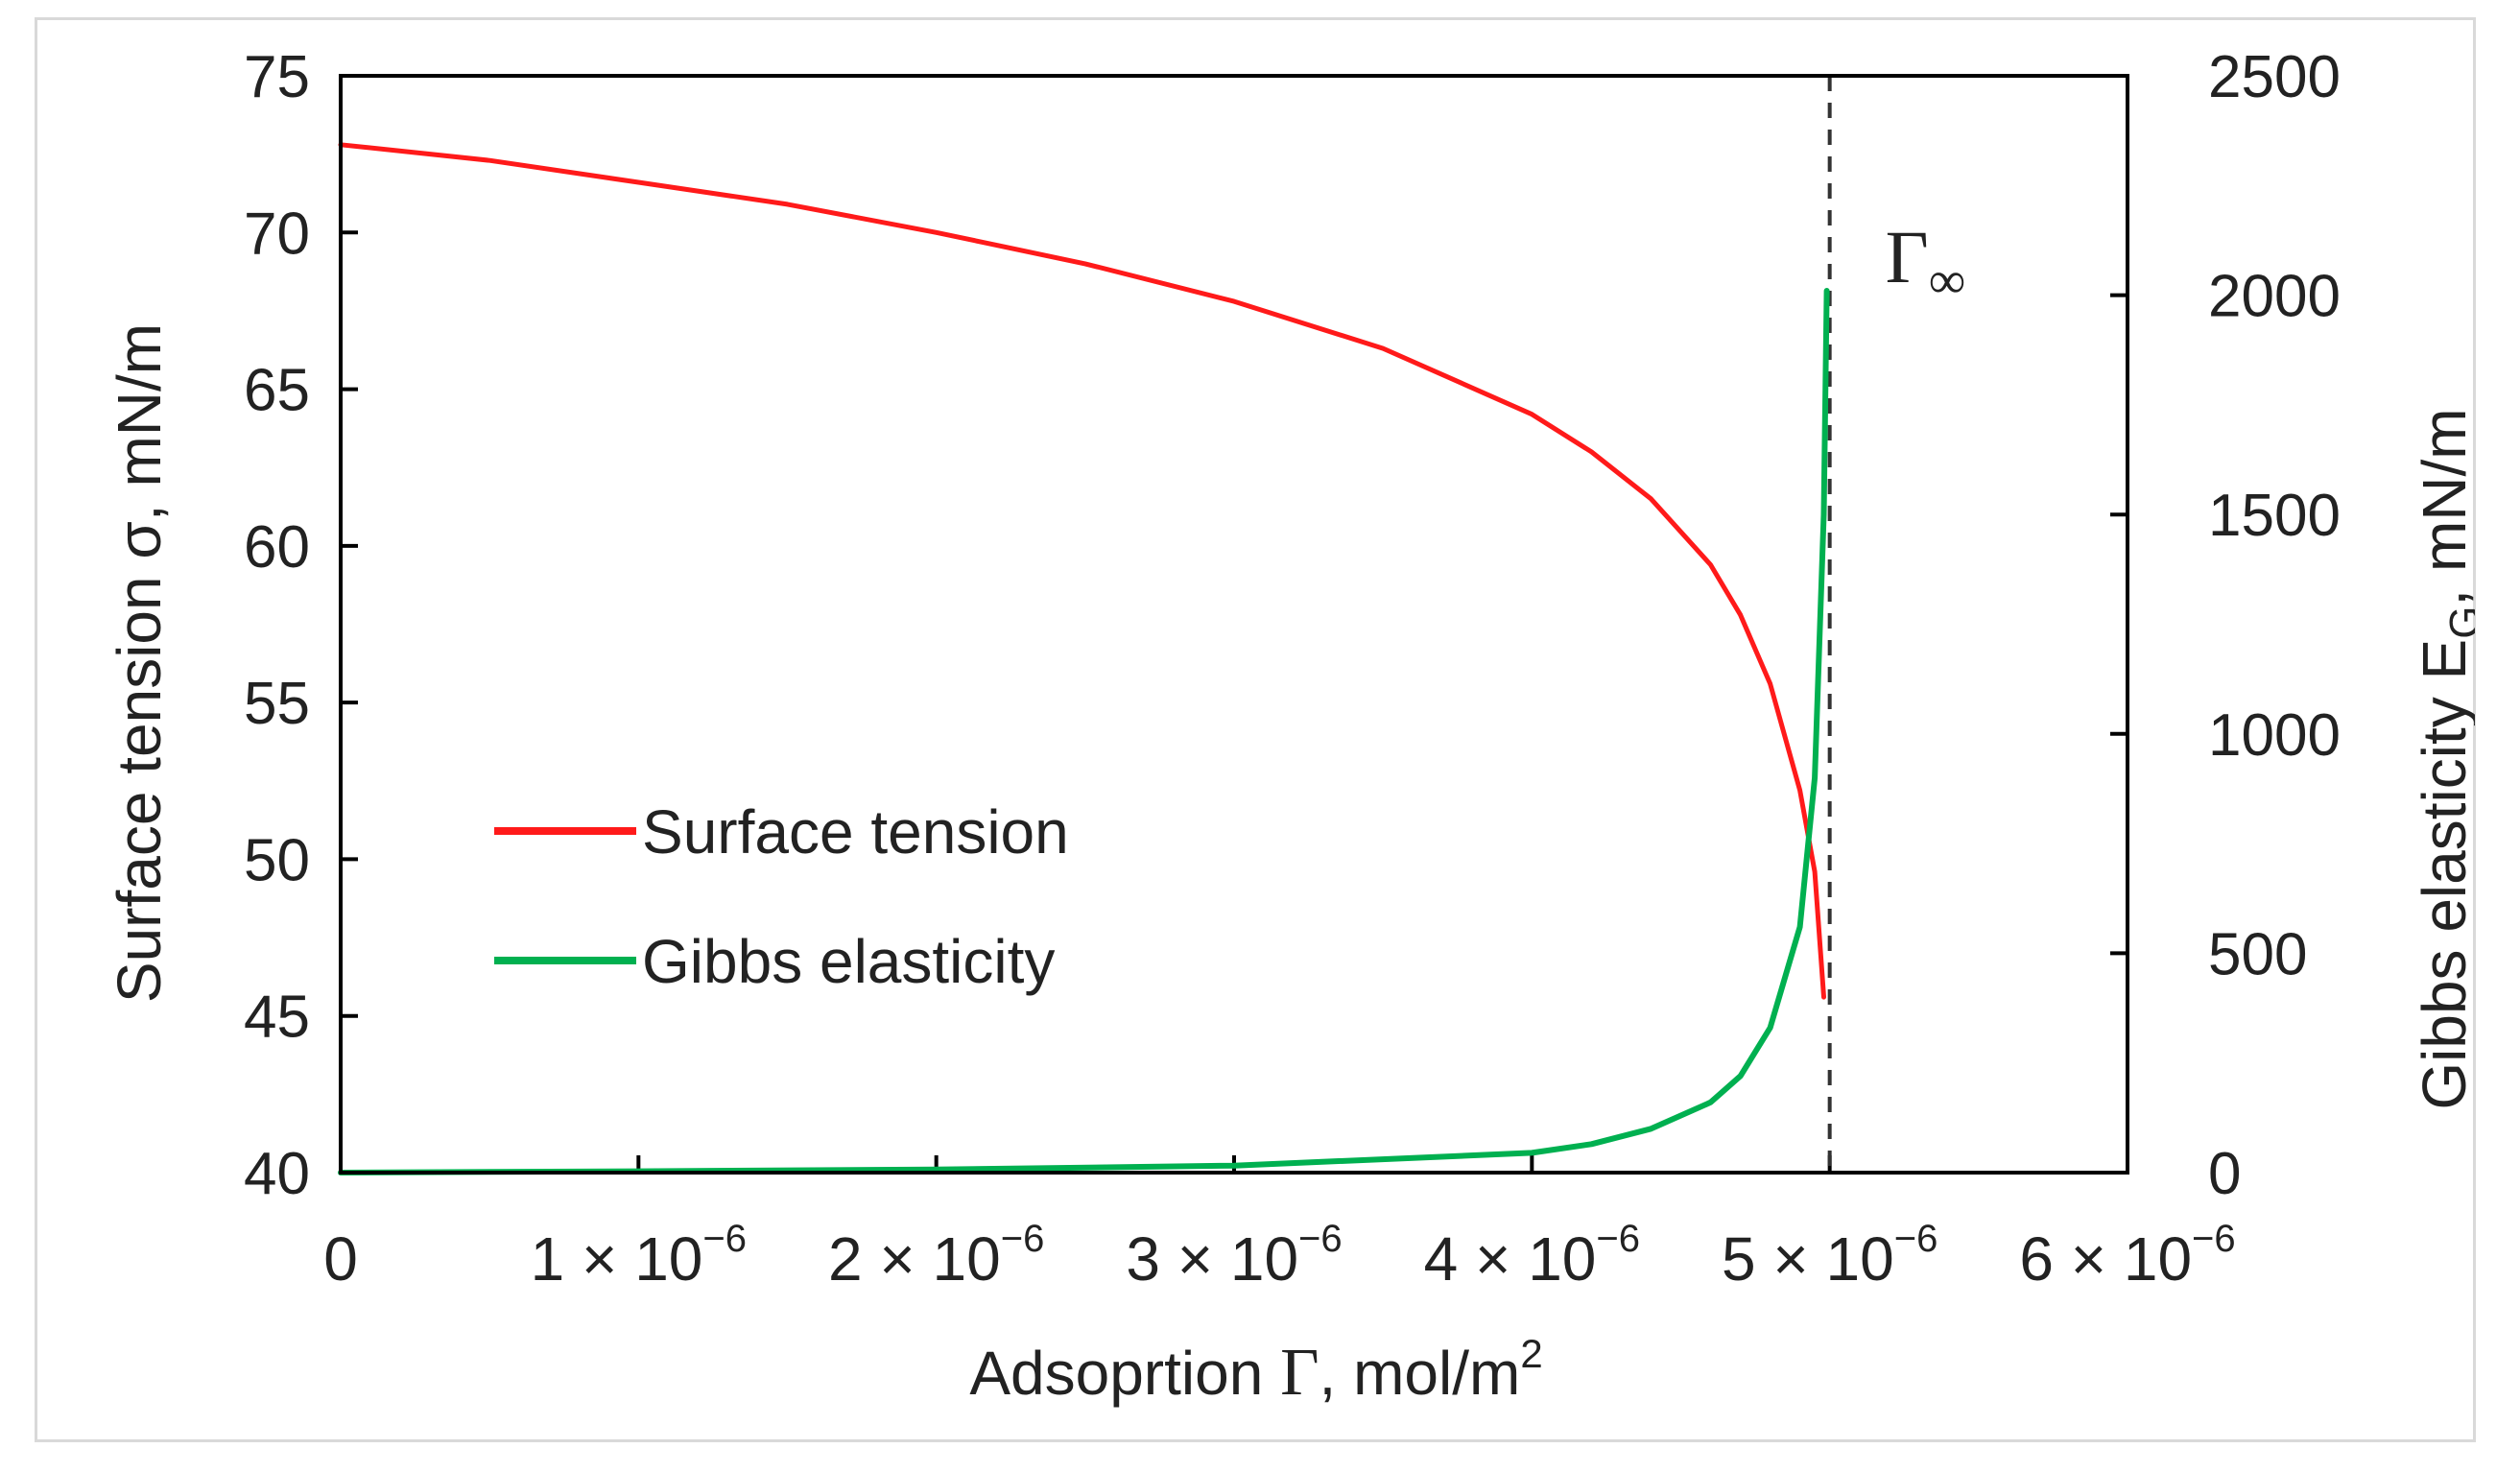 The width and height of the screenshot is (2520, 1472). What do you see at coordinates (340, 1259) in the screenshot?
I see `x-tick-label: 0` at bounding box center [340, 1259].